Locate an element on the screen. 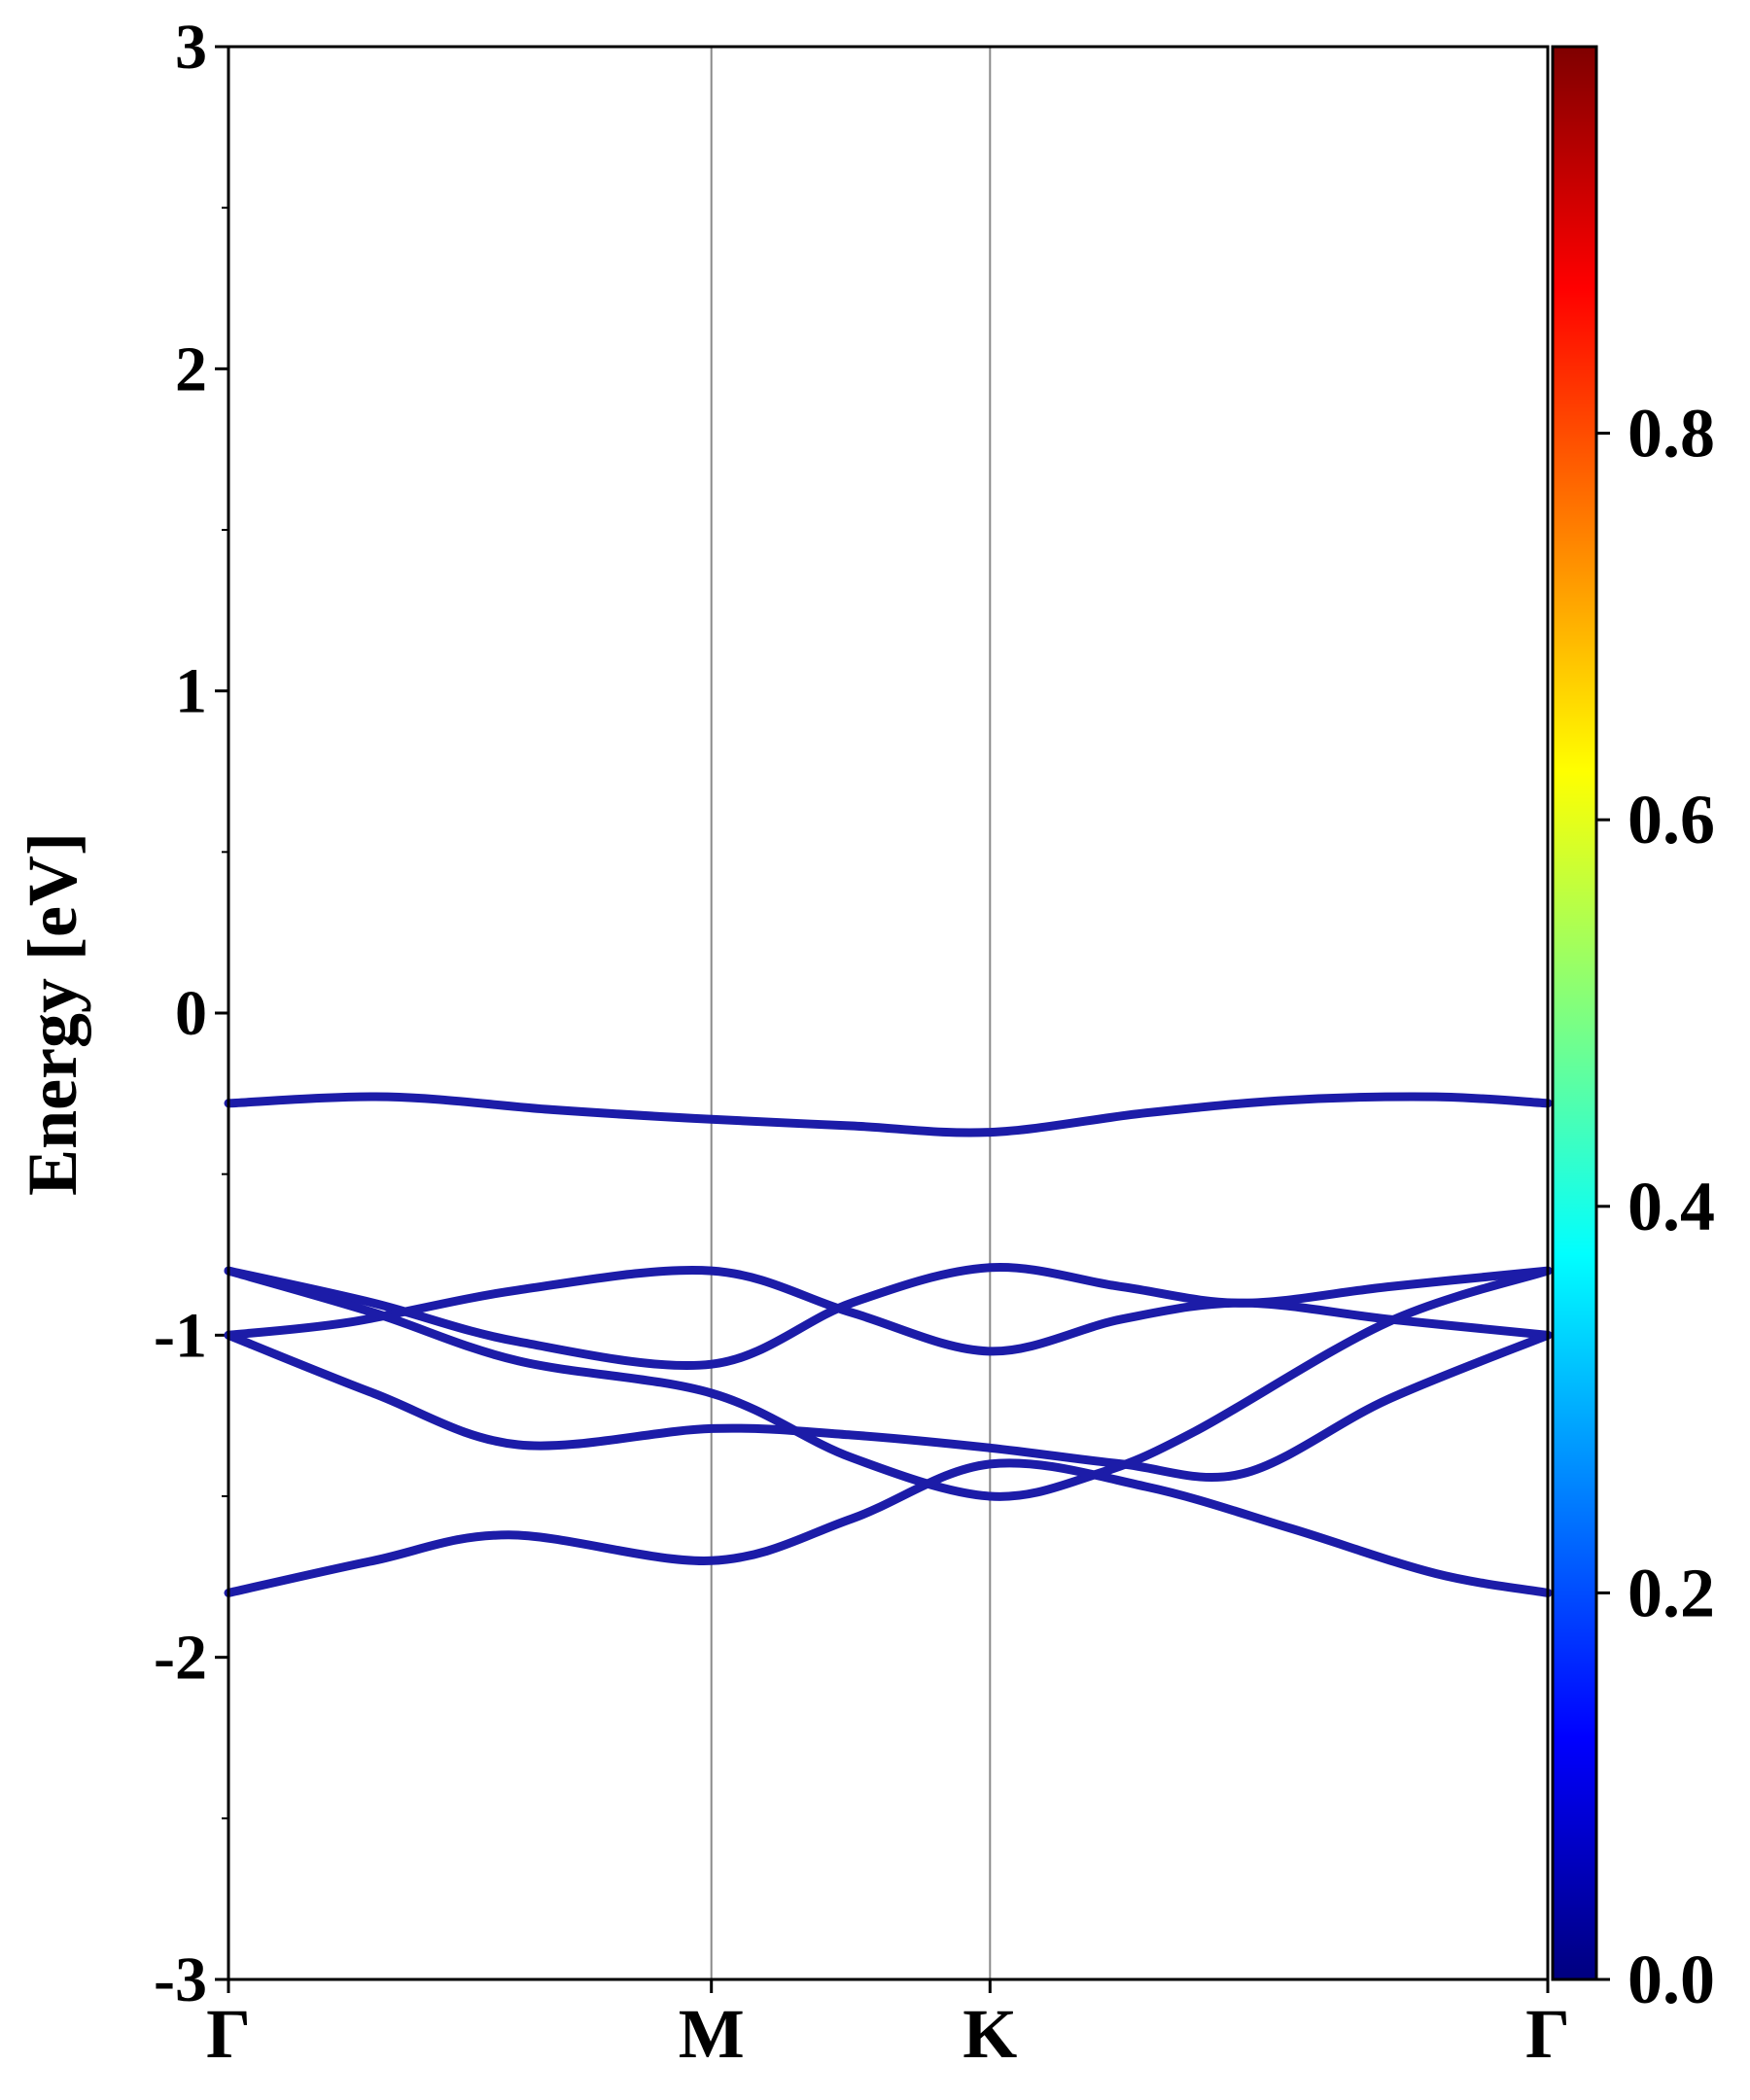 The height and width of the screenshot is (2100, 1750). colorbar-tick-label: 0.4 is located at coordinates (1671, 1206).